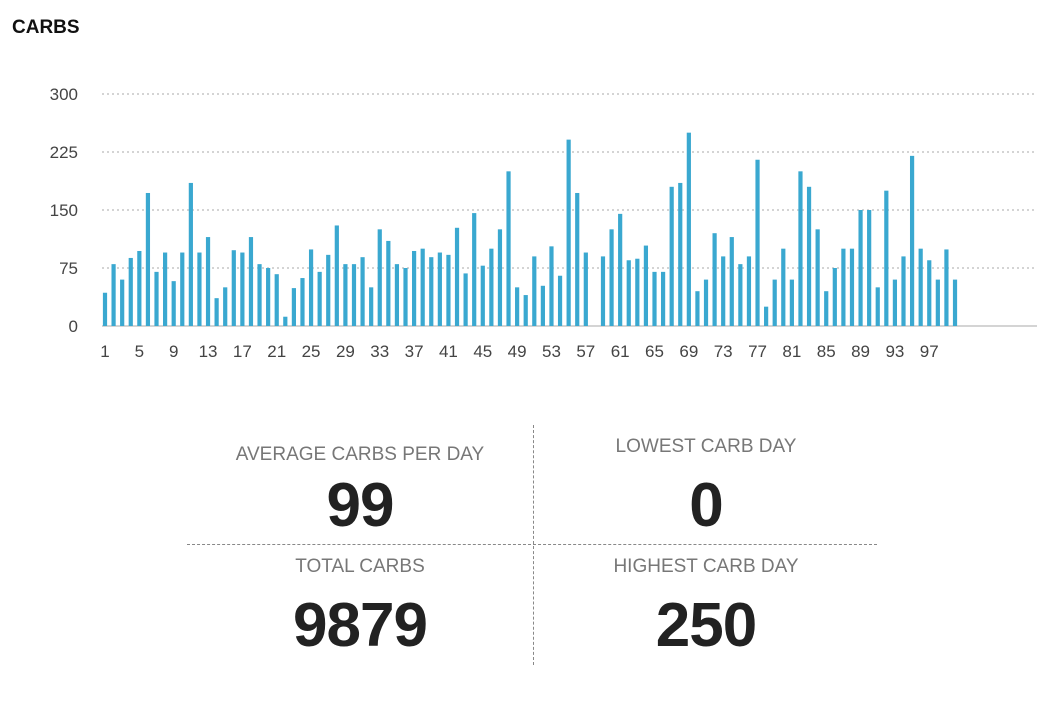 Image resolution: width=1047 pixels, height=720 pixels. What do you see at coordinates (276, 351) in the screenshot?
I see `x-tick-label: 21` at bounding box center [276, 351].